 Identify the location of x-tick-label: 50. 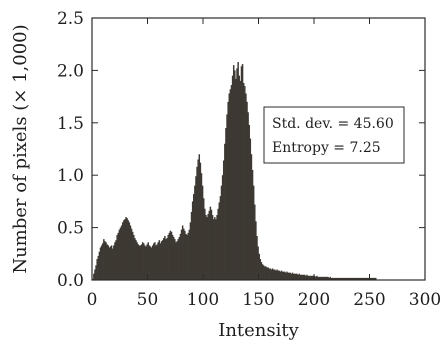
(148, 300).